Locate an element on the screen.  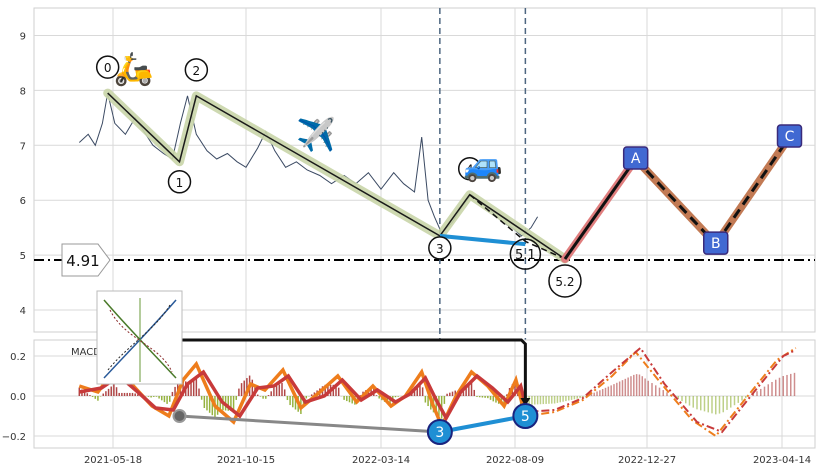
projected-orange-line is located at coordinates (661, 392).